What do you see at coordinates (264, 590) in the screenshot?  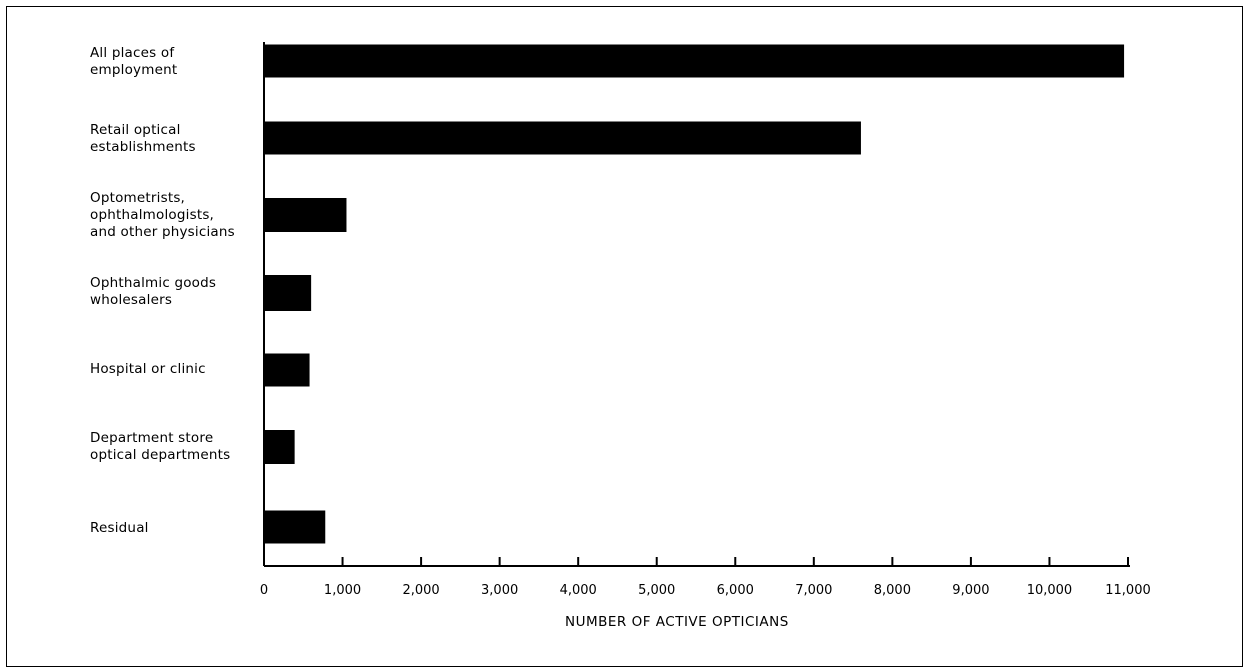 I see `x-tick-label-0: 0` at bounding box center [264, 590].